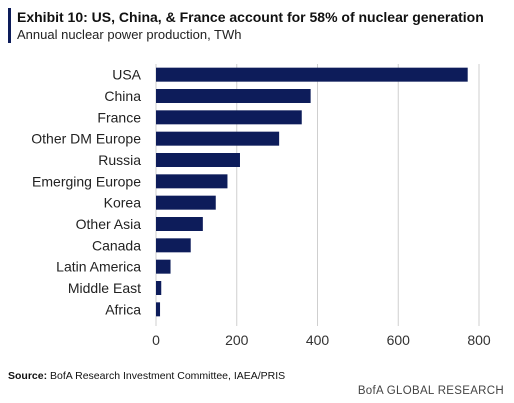 The height and width of the screenshot is (403, 514). What do you see at coordinates (318, 340) in the screenshot?
I see `x-tick-label: 400` at bounding box center [318, 340].